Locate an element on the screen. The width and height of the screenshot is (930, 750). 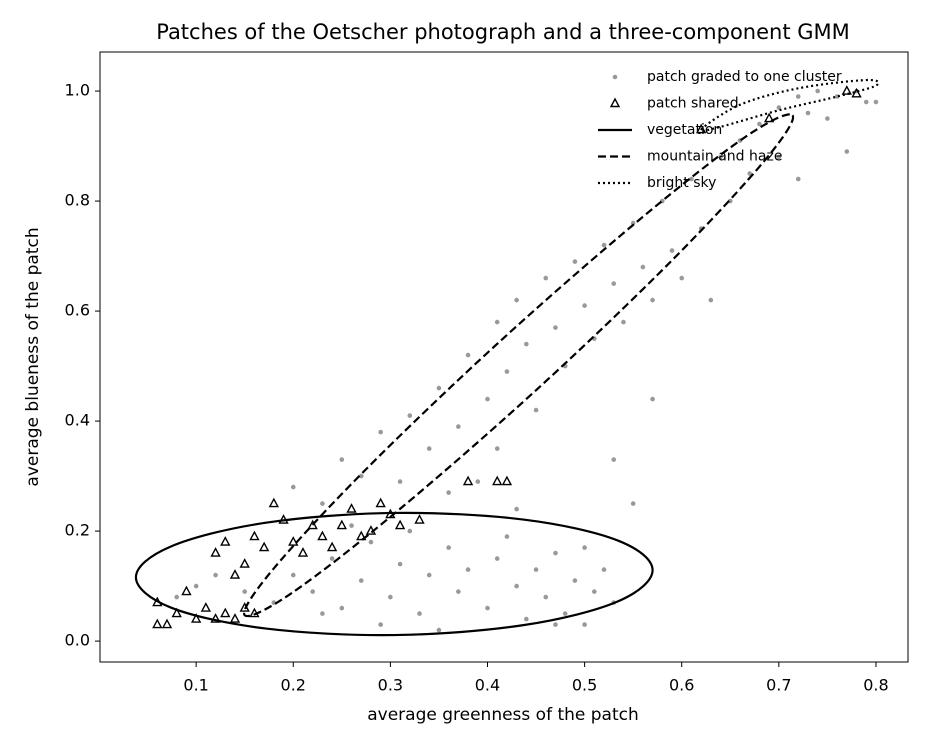
ellipse is located at coordinates (394, 574).